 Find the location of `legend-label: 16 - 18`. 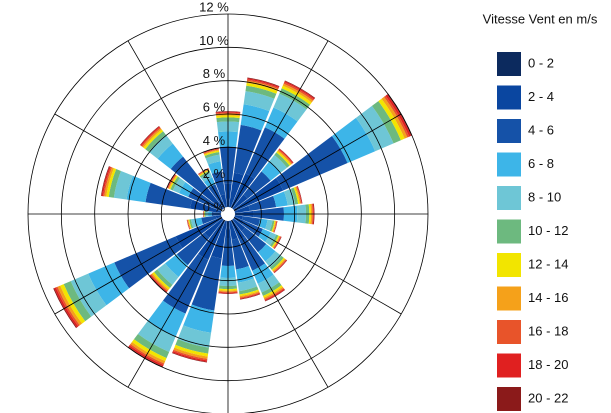

legend-label: 16 - 18 is located at coordinates (548, 330).